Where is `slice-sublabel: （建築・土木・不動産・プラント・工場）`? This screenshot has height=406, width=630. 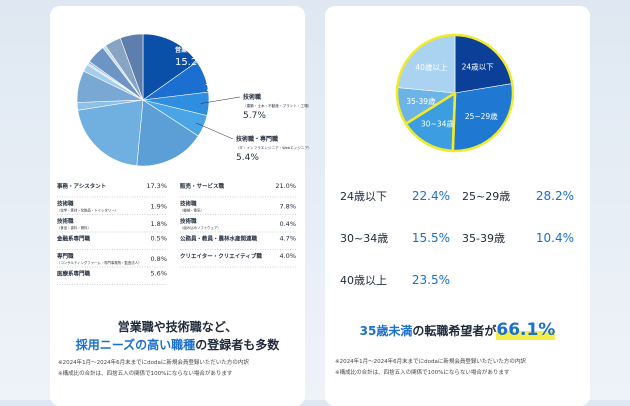 slice-sublabel: （建築・土木・不動産・プラント・工場） is located at coordinates (277, 105).